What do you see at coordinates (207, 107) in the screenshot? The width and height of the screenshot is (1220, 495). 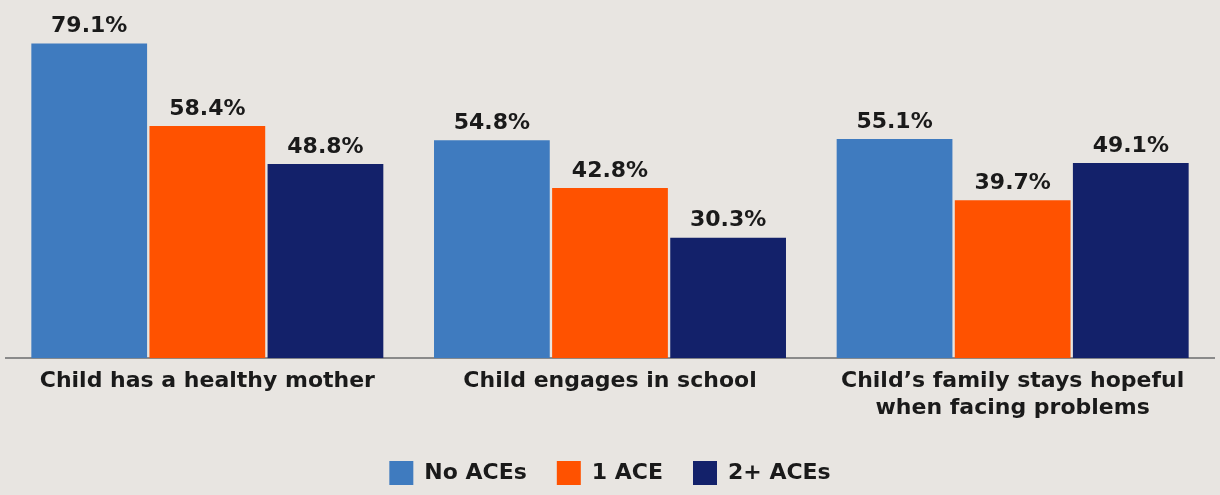 I see `data-label: 58.4%` at bounding box center [207, 107].